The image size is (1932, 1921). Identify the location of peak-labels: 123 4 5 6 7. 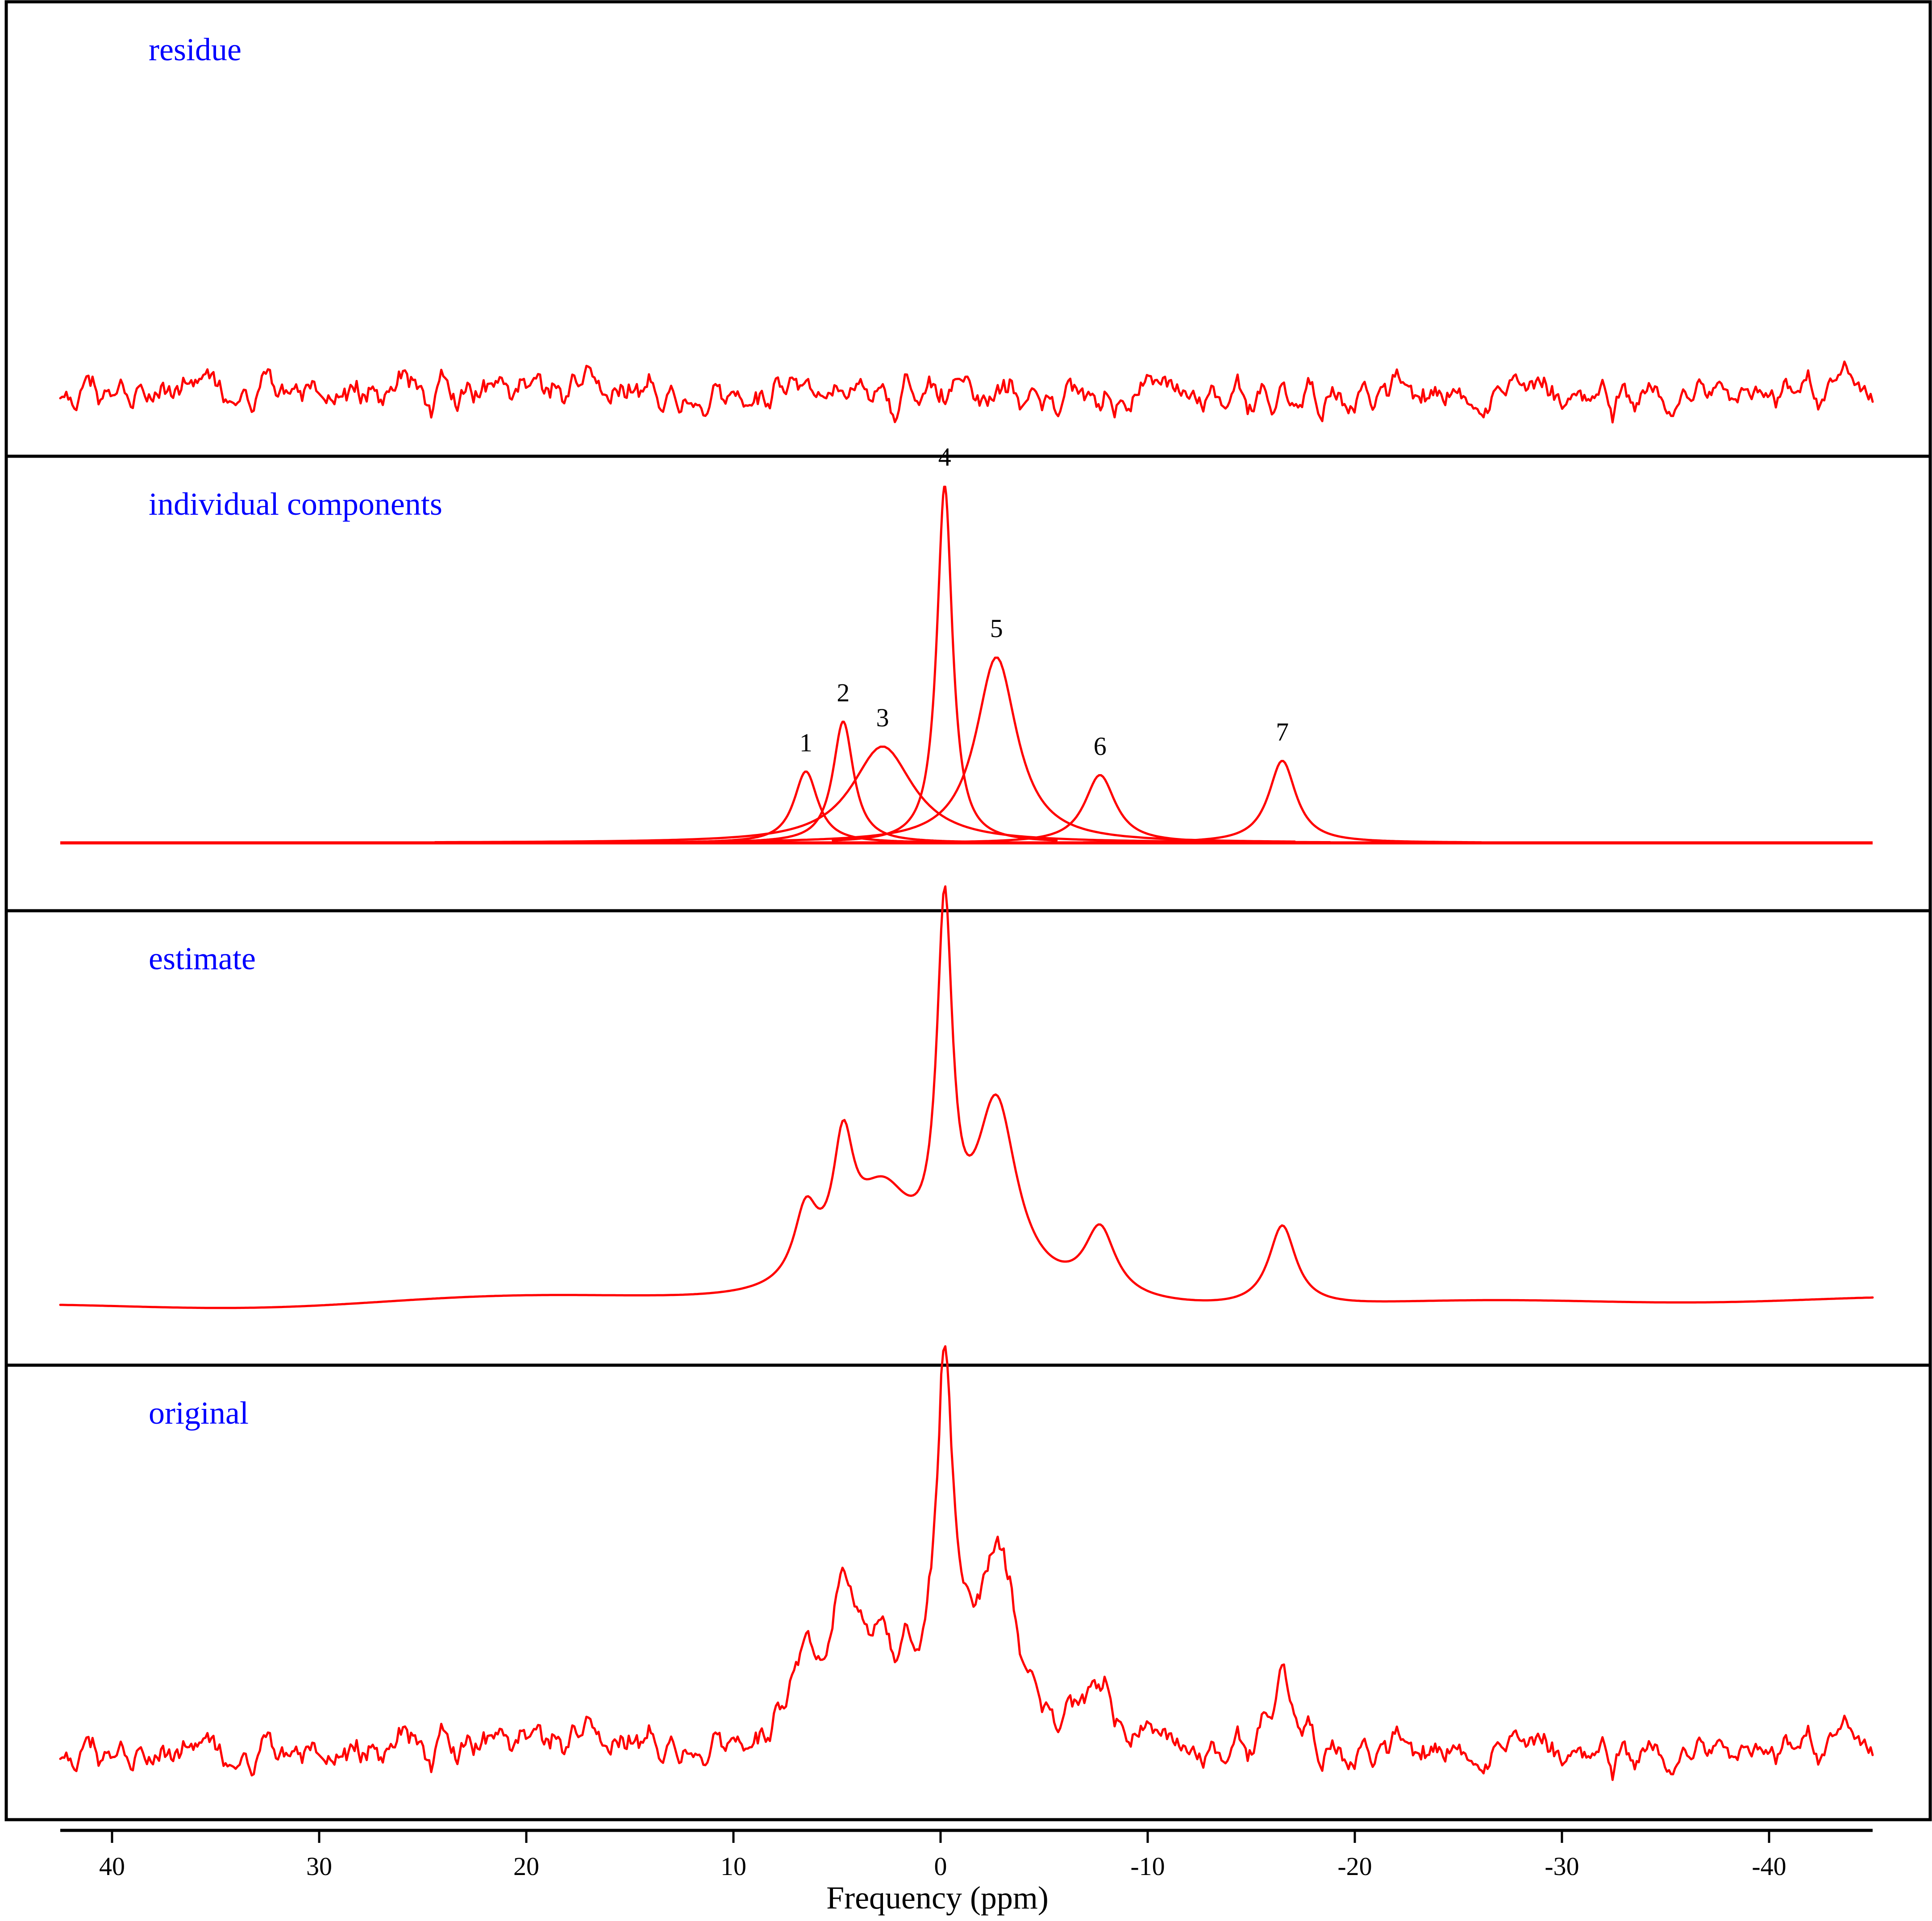
(1044, 601).